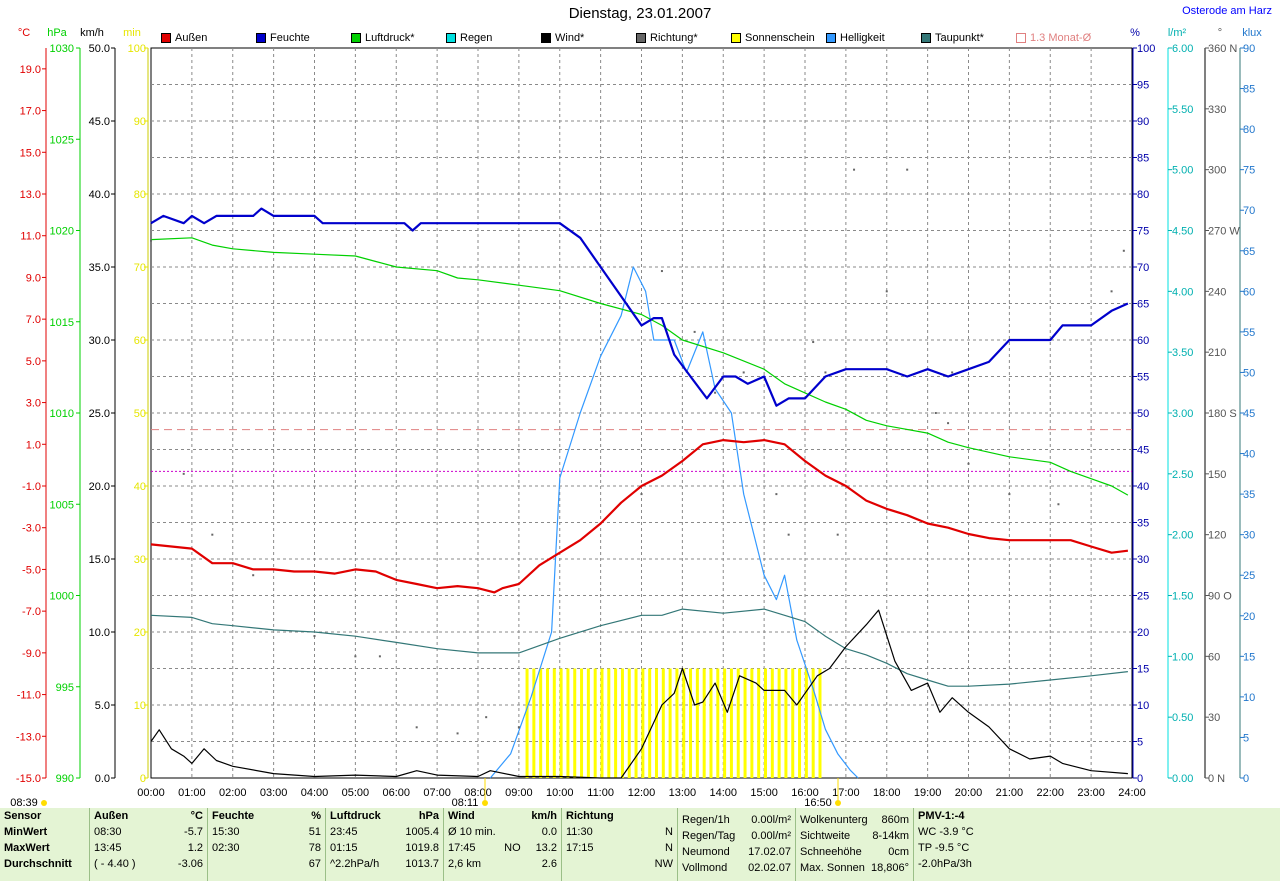 This screenshot has height=881, width=1280. Describe the element at coordinates (99, 195) in the screenshot. I see `wind-axis-tick: 40.0` at that location.